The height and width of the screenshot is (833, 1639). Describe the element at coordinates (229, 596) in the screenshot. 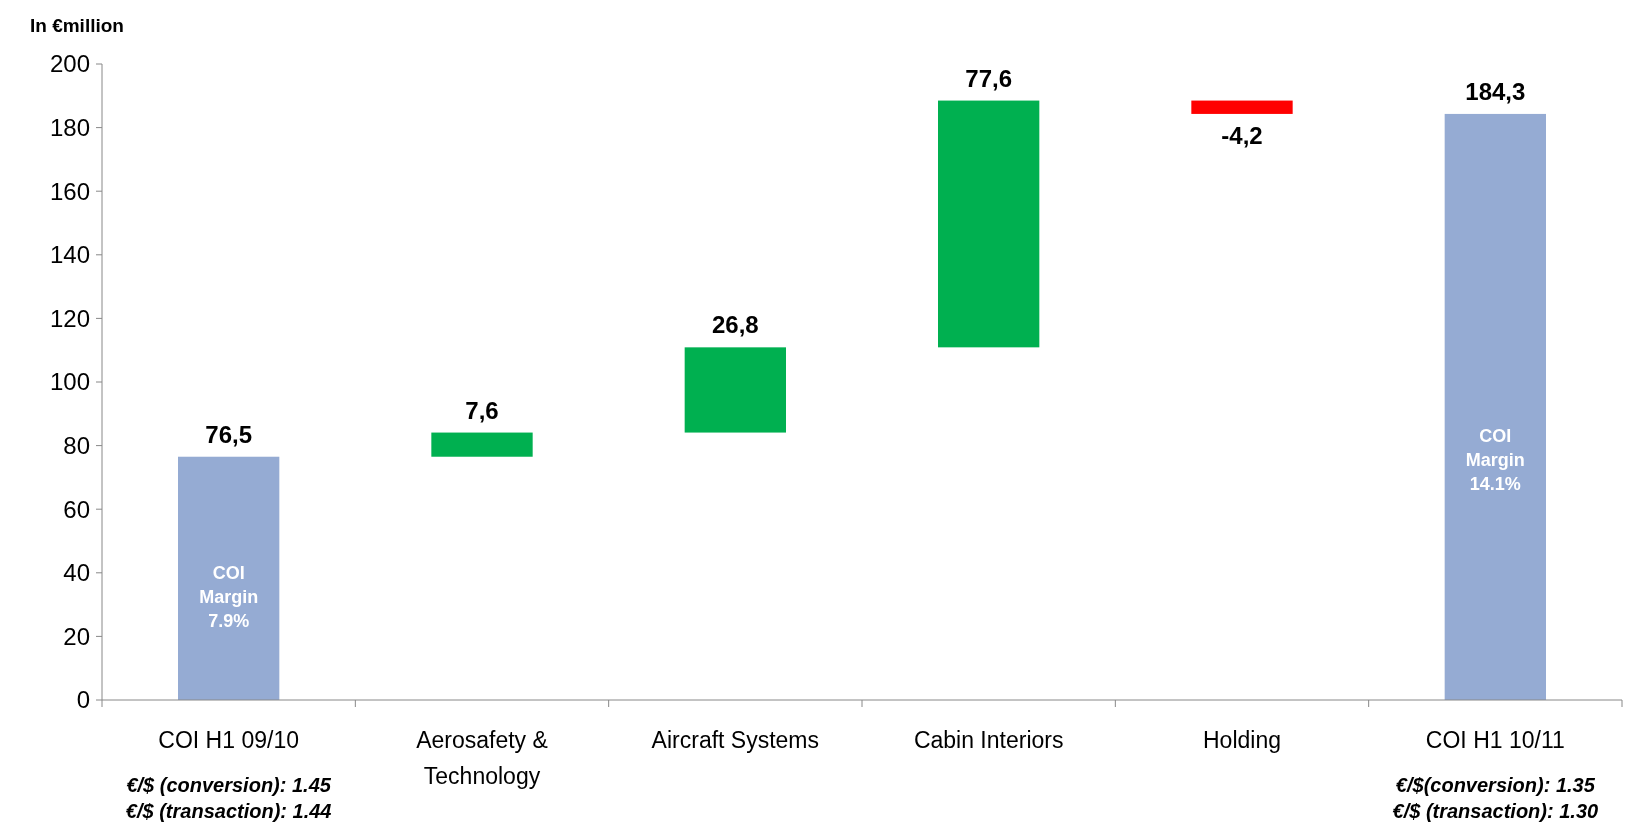

I see `annotation: COI Margin 7.9%` at that location.